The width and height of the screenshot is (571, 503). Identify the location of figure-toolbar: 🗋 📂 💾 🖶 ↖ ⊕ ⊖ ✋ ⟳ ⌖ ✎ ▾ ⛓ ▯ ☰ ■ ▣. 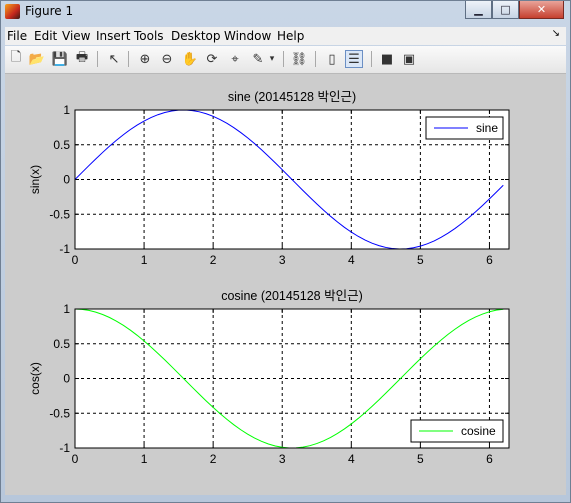
(285, 60).